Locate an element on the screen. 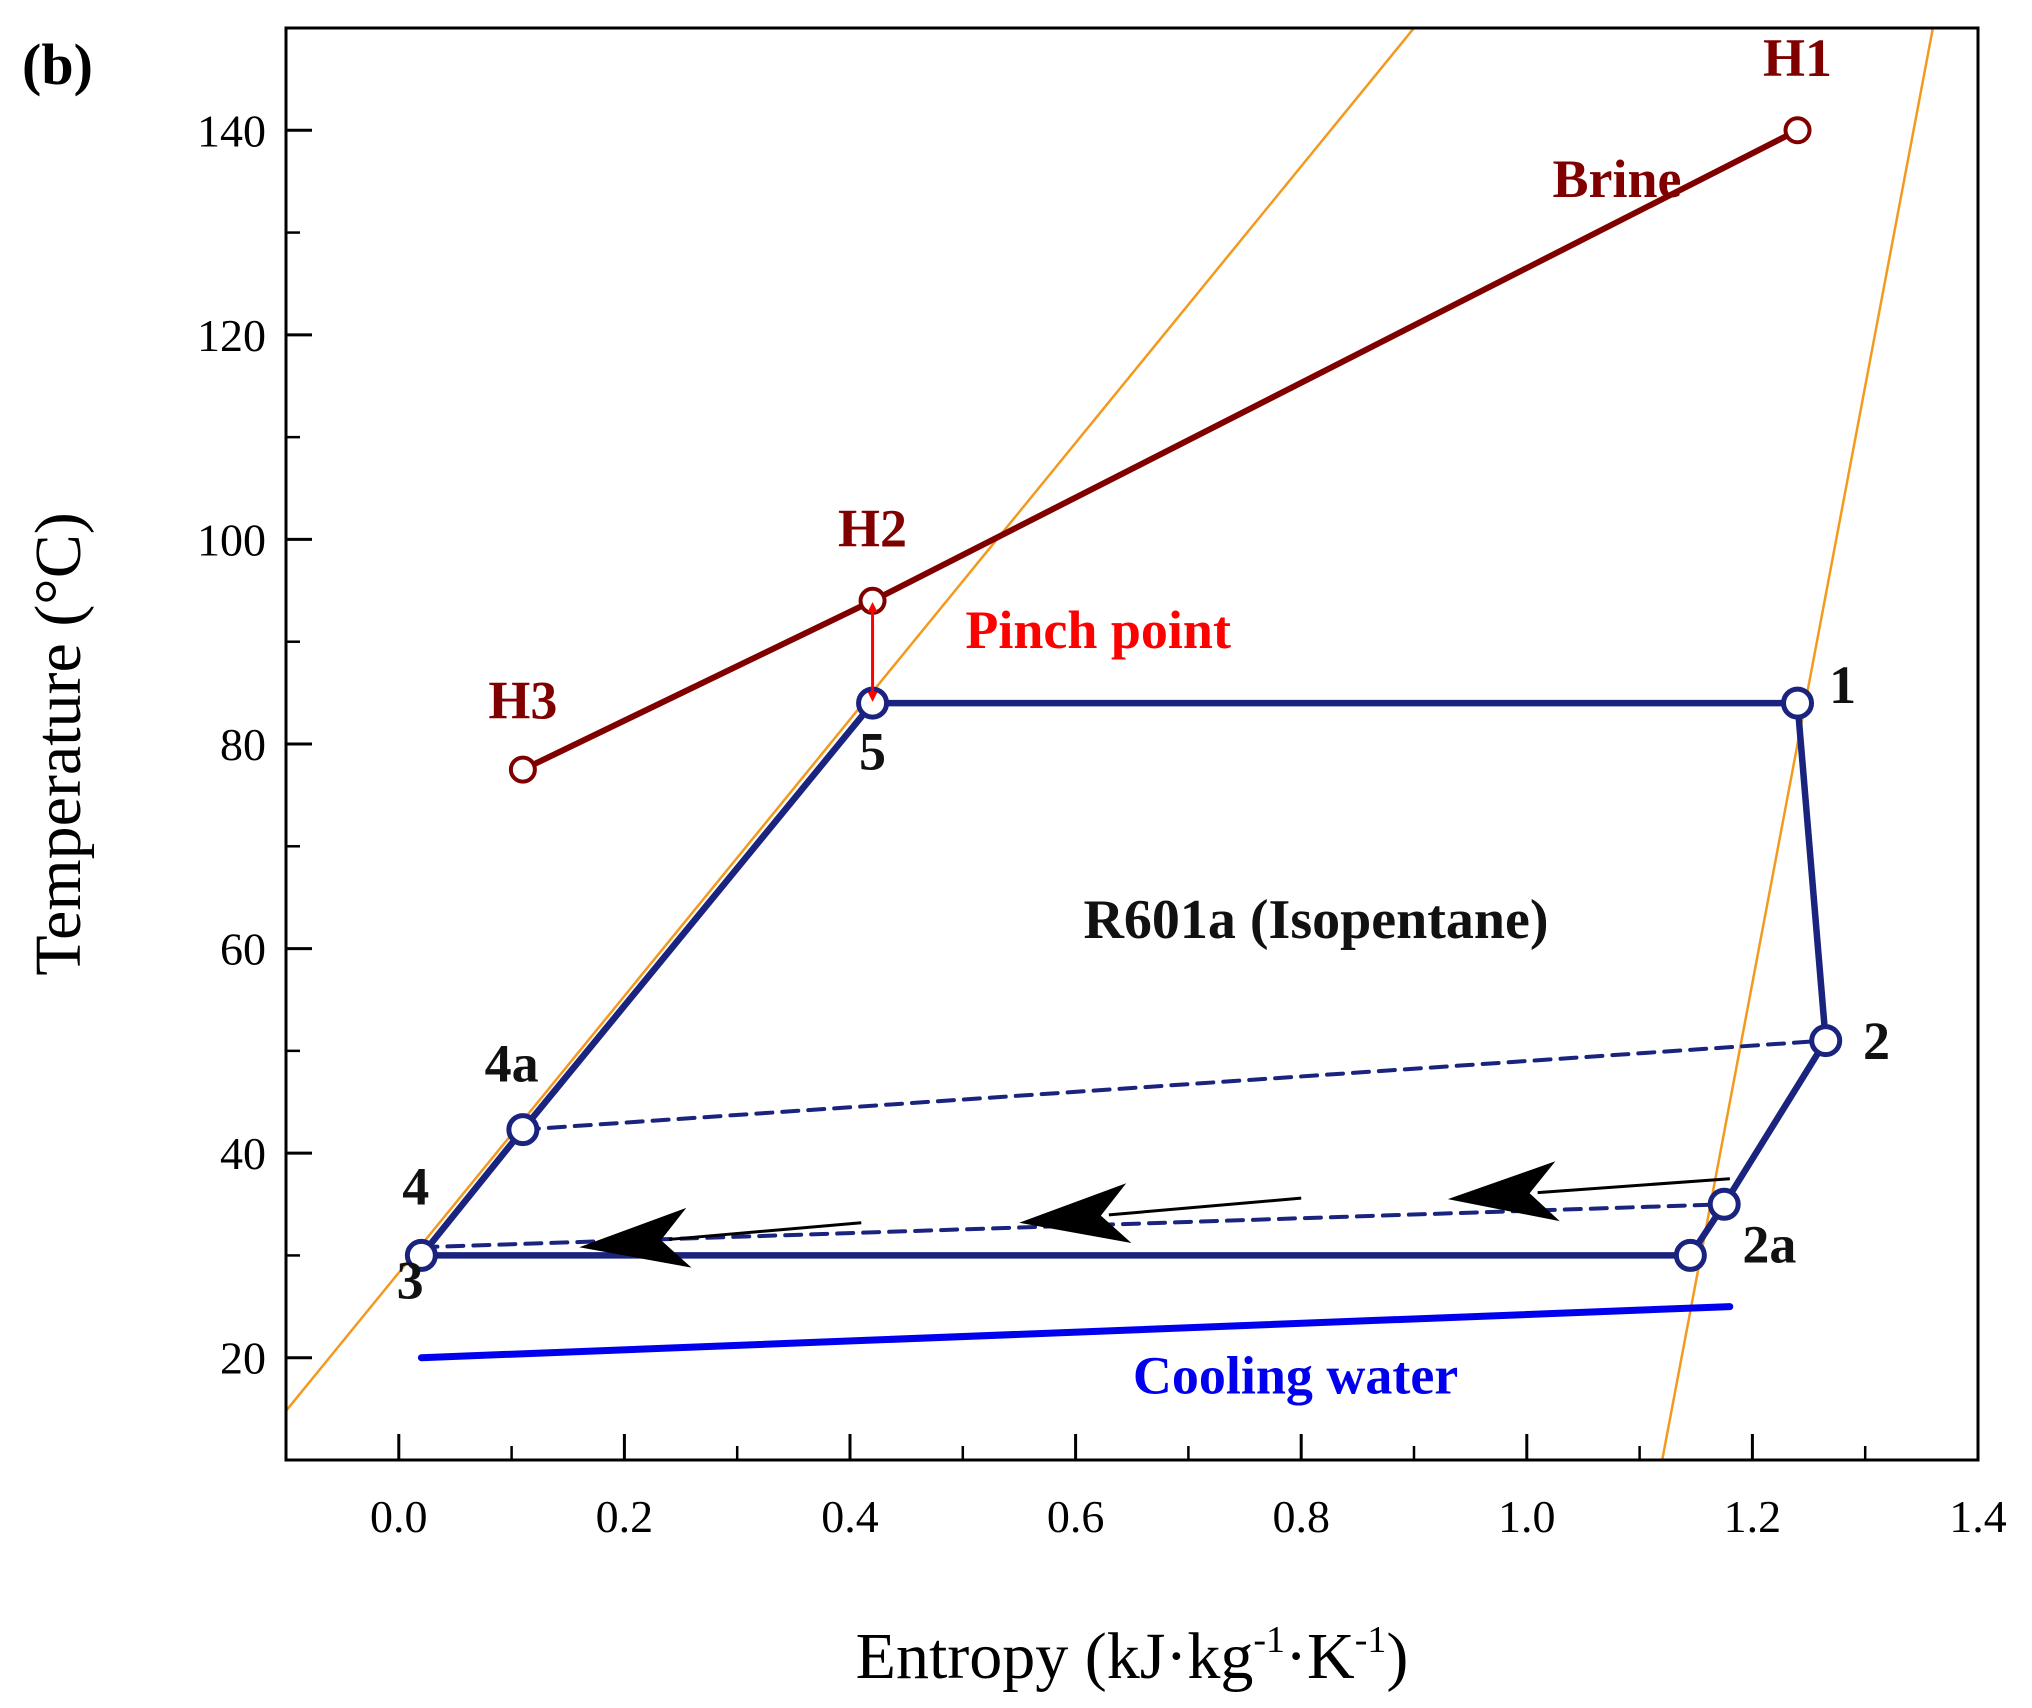 The image size is (2032, 1708). x-axis-title-mid: ·K is located at coordinates (1320, 1656).